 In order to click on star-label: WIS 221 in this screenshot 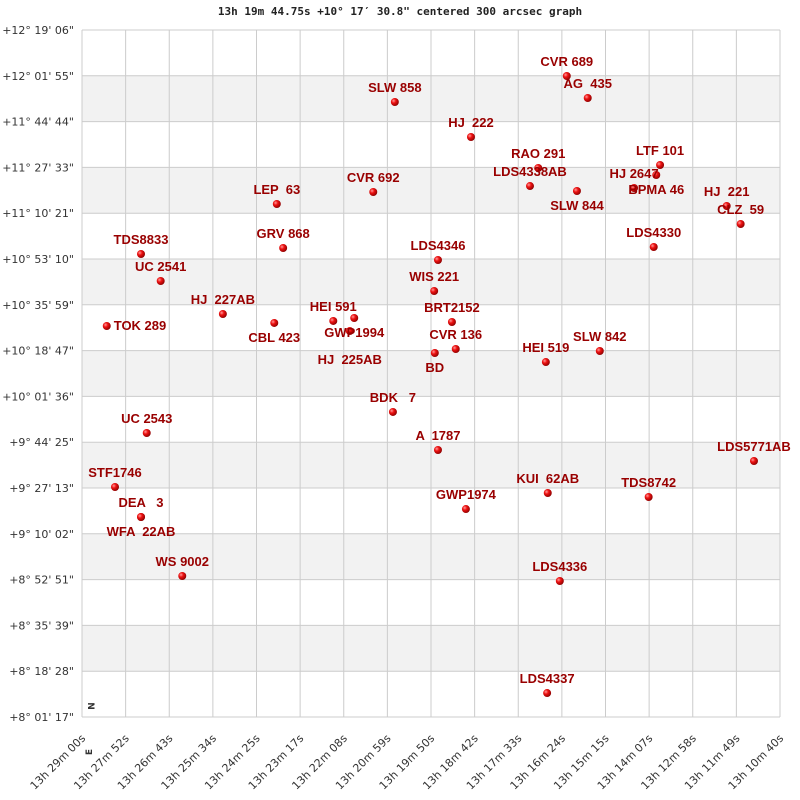, I will do `click(434, 276)`.